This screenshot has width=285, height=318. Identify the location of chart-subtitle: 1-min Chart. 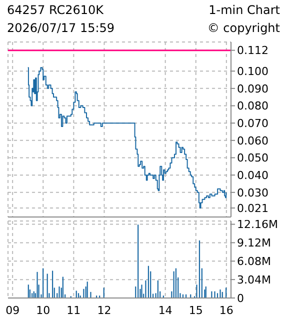
(244, 10).